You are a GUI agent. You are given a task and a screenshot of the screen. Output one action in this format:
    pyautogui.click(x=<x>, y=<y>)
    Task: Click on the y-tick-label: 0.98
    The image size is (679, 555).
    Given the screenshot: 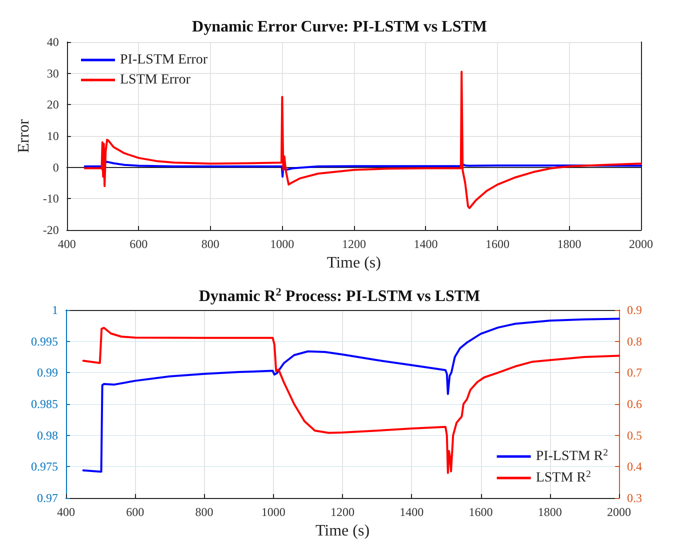 What is the action you would take?
    pyautogui.click(x=47, y=435)
    